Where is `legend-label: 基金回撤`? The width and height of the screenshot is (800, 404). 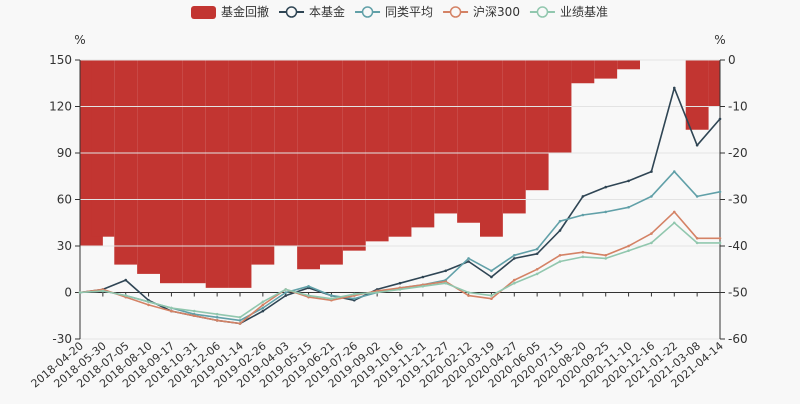
legend-label: 基金回撤 is located at coordinates (245, 11).